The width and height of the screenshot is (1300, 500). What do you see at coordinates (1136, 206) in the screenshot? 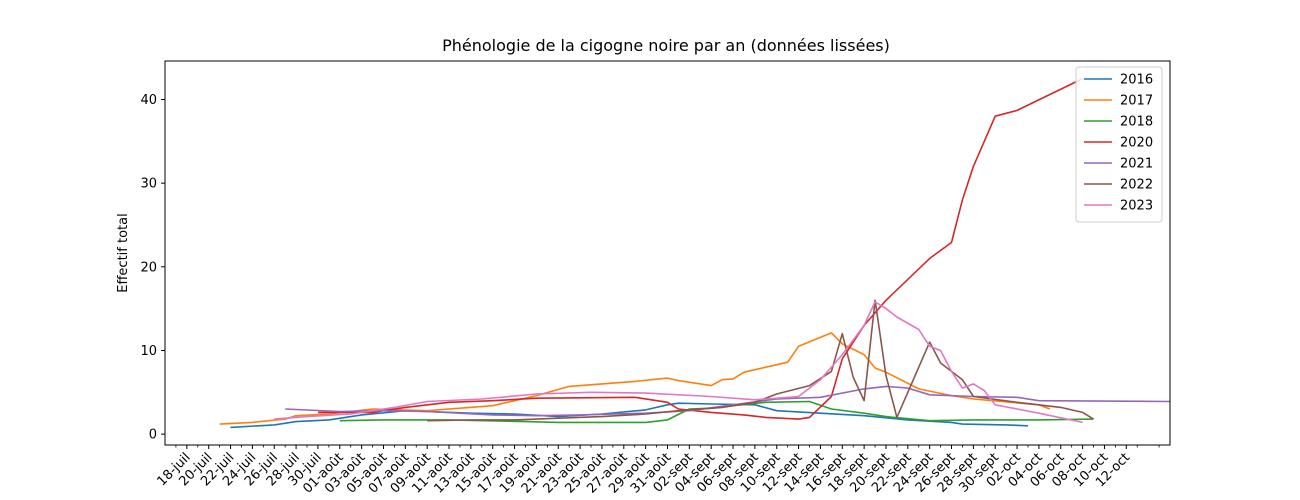
I see `legend-label-2023: 2023` at bounding box center [1136, 206].